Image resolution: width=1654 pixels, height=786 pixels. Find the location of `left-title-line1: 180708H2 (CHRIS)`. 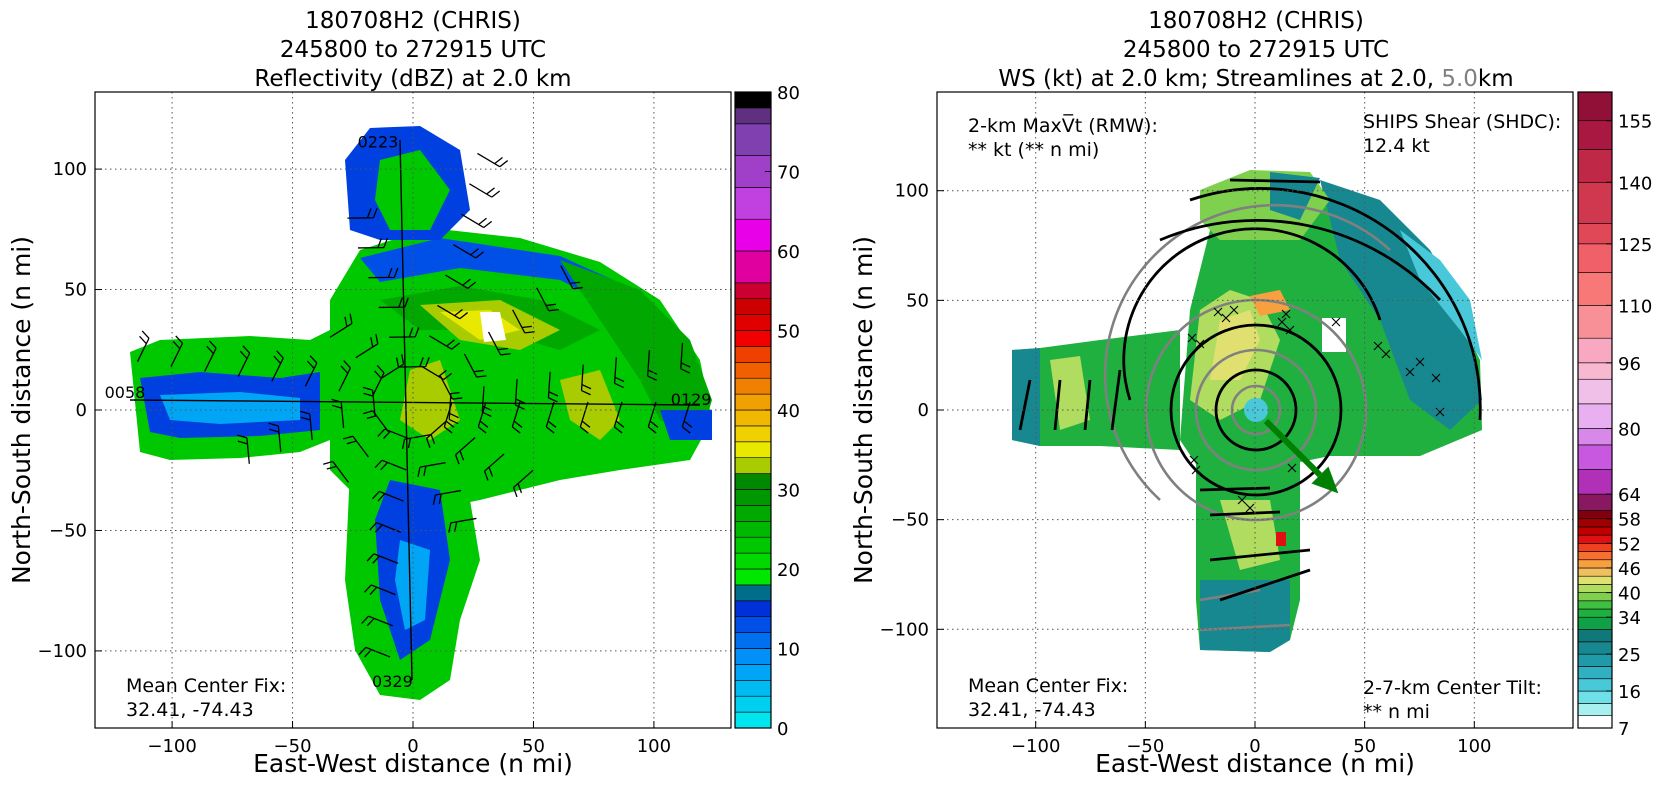

left-title-line1: 180708H2 (CHRIS) is located at coordinates (413, 21).